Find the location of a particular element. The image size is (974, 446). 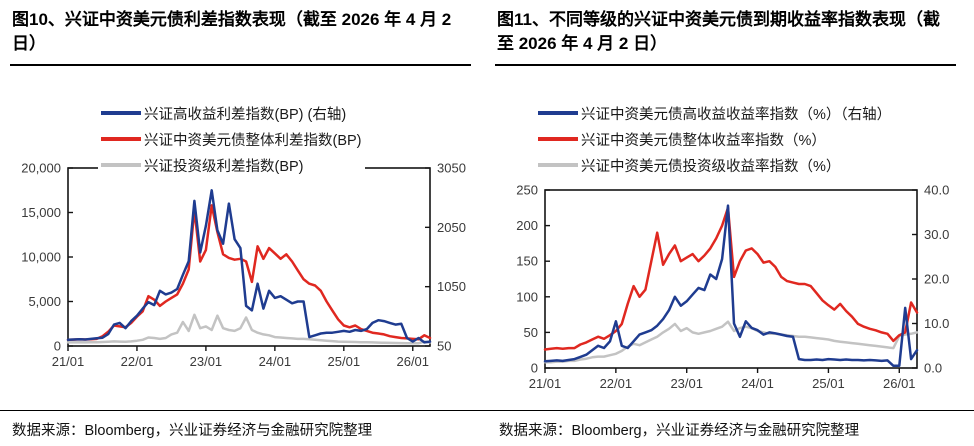

svg-text: 40.0 is located at coordinates (936, 191).